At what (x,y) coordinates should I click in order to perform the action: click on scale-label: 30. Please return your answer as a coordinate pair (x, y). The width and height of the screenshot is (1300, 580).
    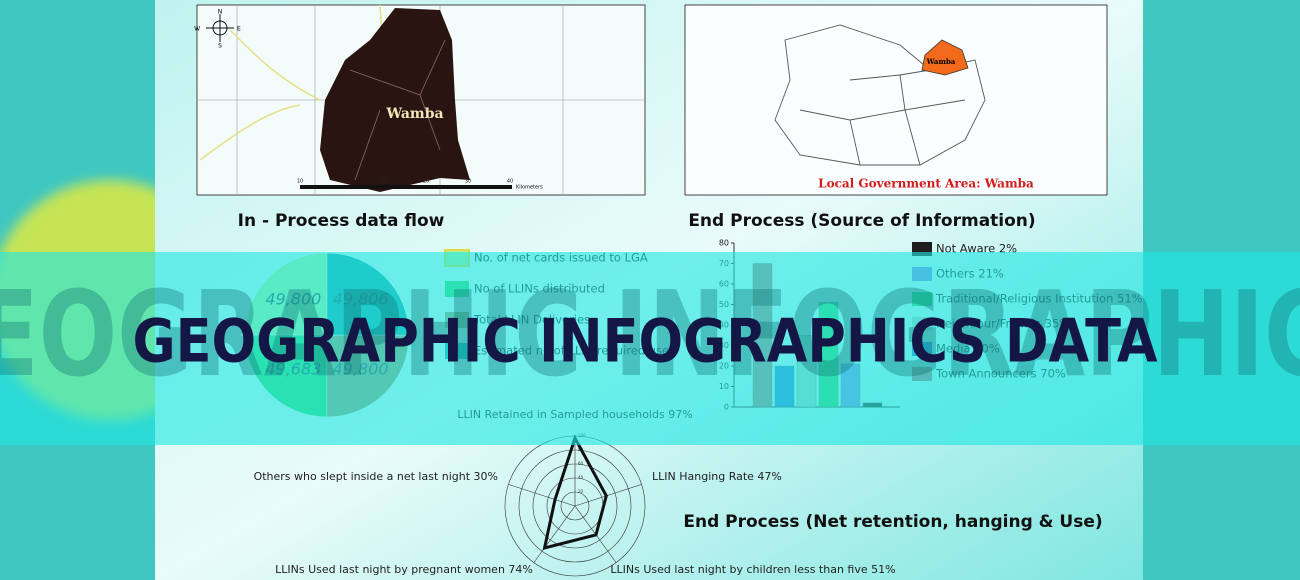
    Looking at the image, I should click on (468, 182).